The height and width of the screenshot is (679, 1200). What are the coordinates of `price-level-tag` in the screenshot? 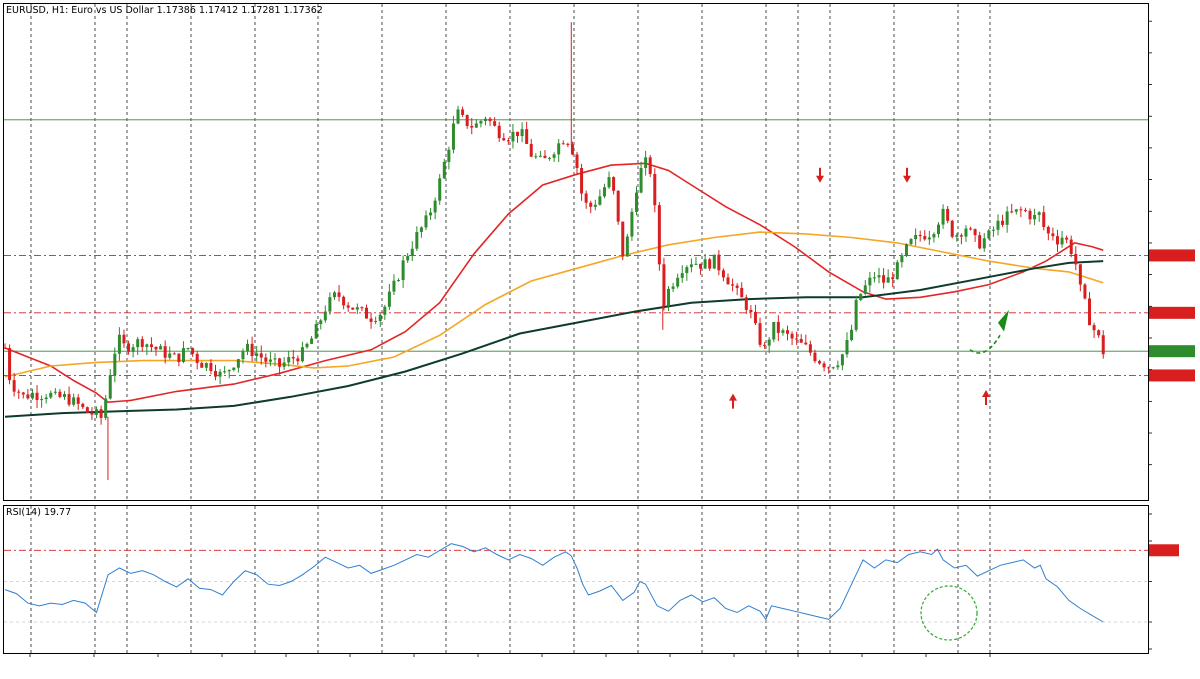 It's located at (1172, 375).